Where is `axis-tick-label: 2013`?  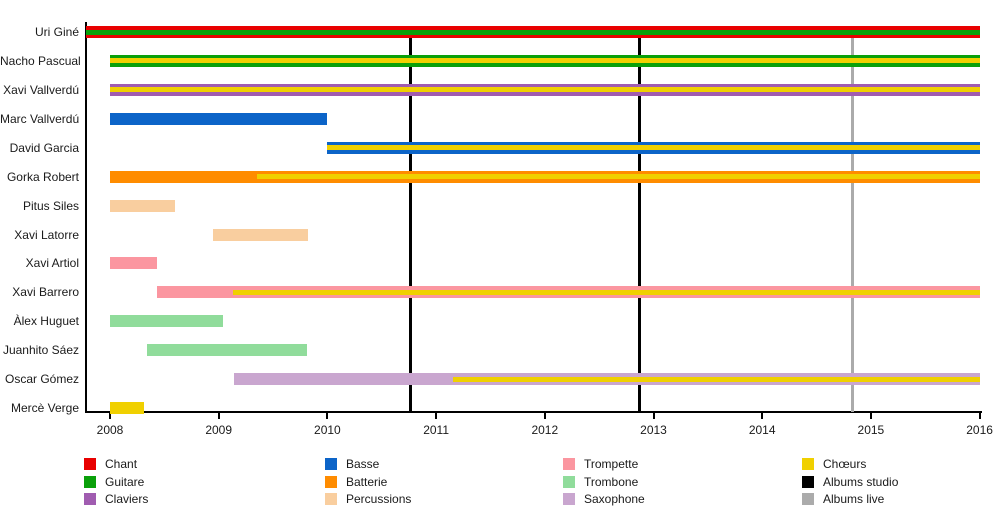
axis-tick-label: 2013 is located at coordinates (653, 430).